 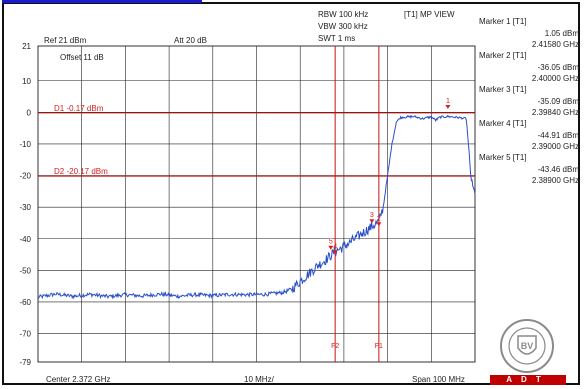 I want to click on marker-1-level: 1.05 dBm, so click(x=561, y=33).